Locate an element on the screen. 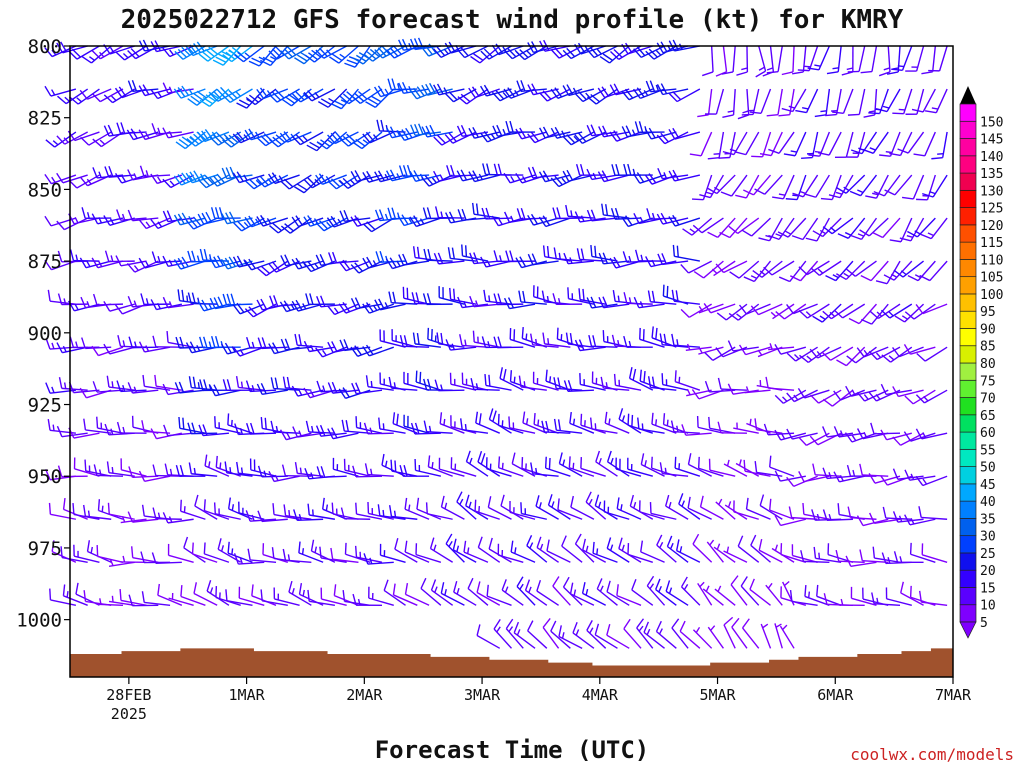 This screenshot has height=772, width=1024. colorbar-label: 85 is located at coordinates (988, 347).